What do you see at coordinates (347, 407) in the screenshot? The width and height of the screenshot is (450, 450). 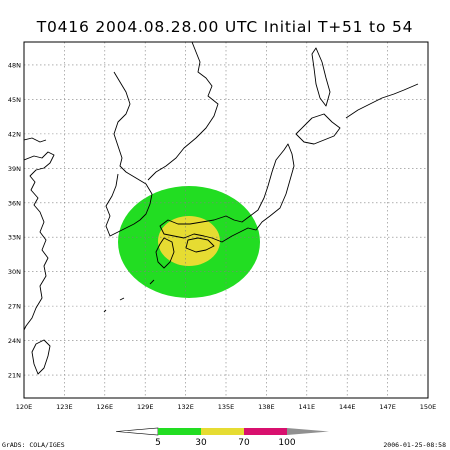 I see `lon-tick-label: 144E` at bounding box center [347, 407].